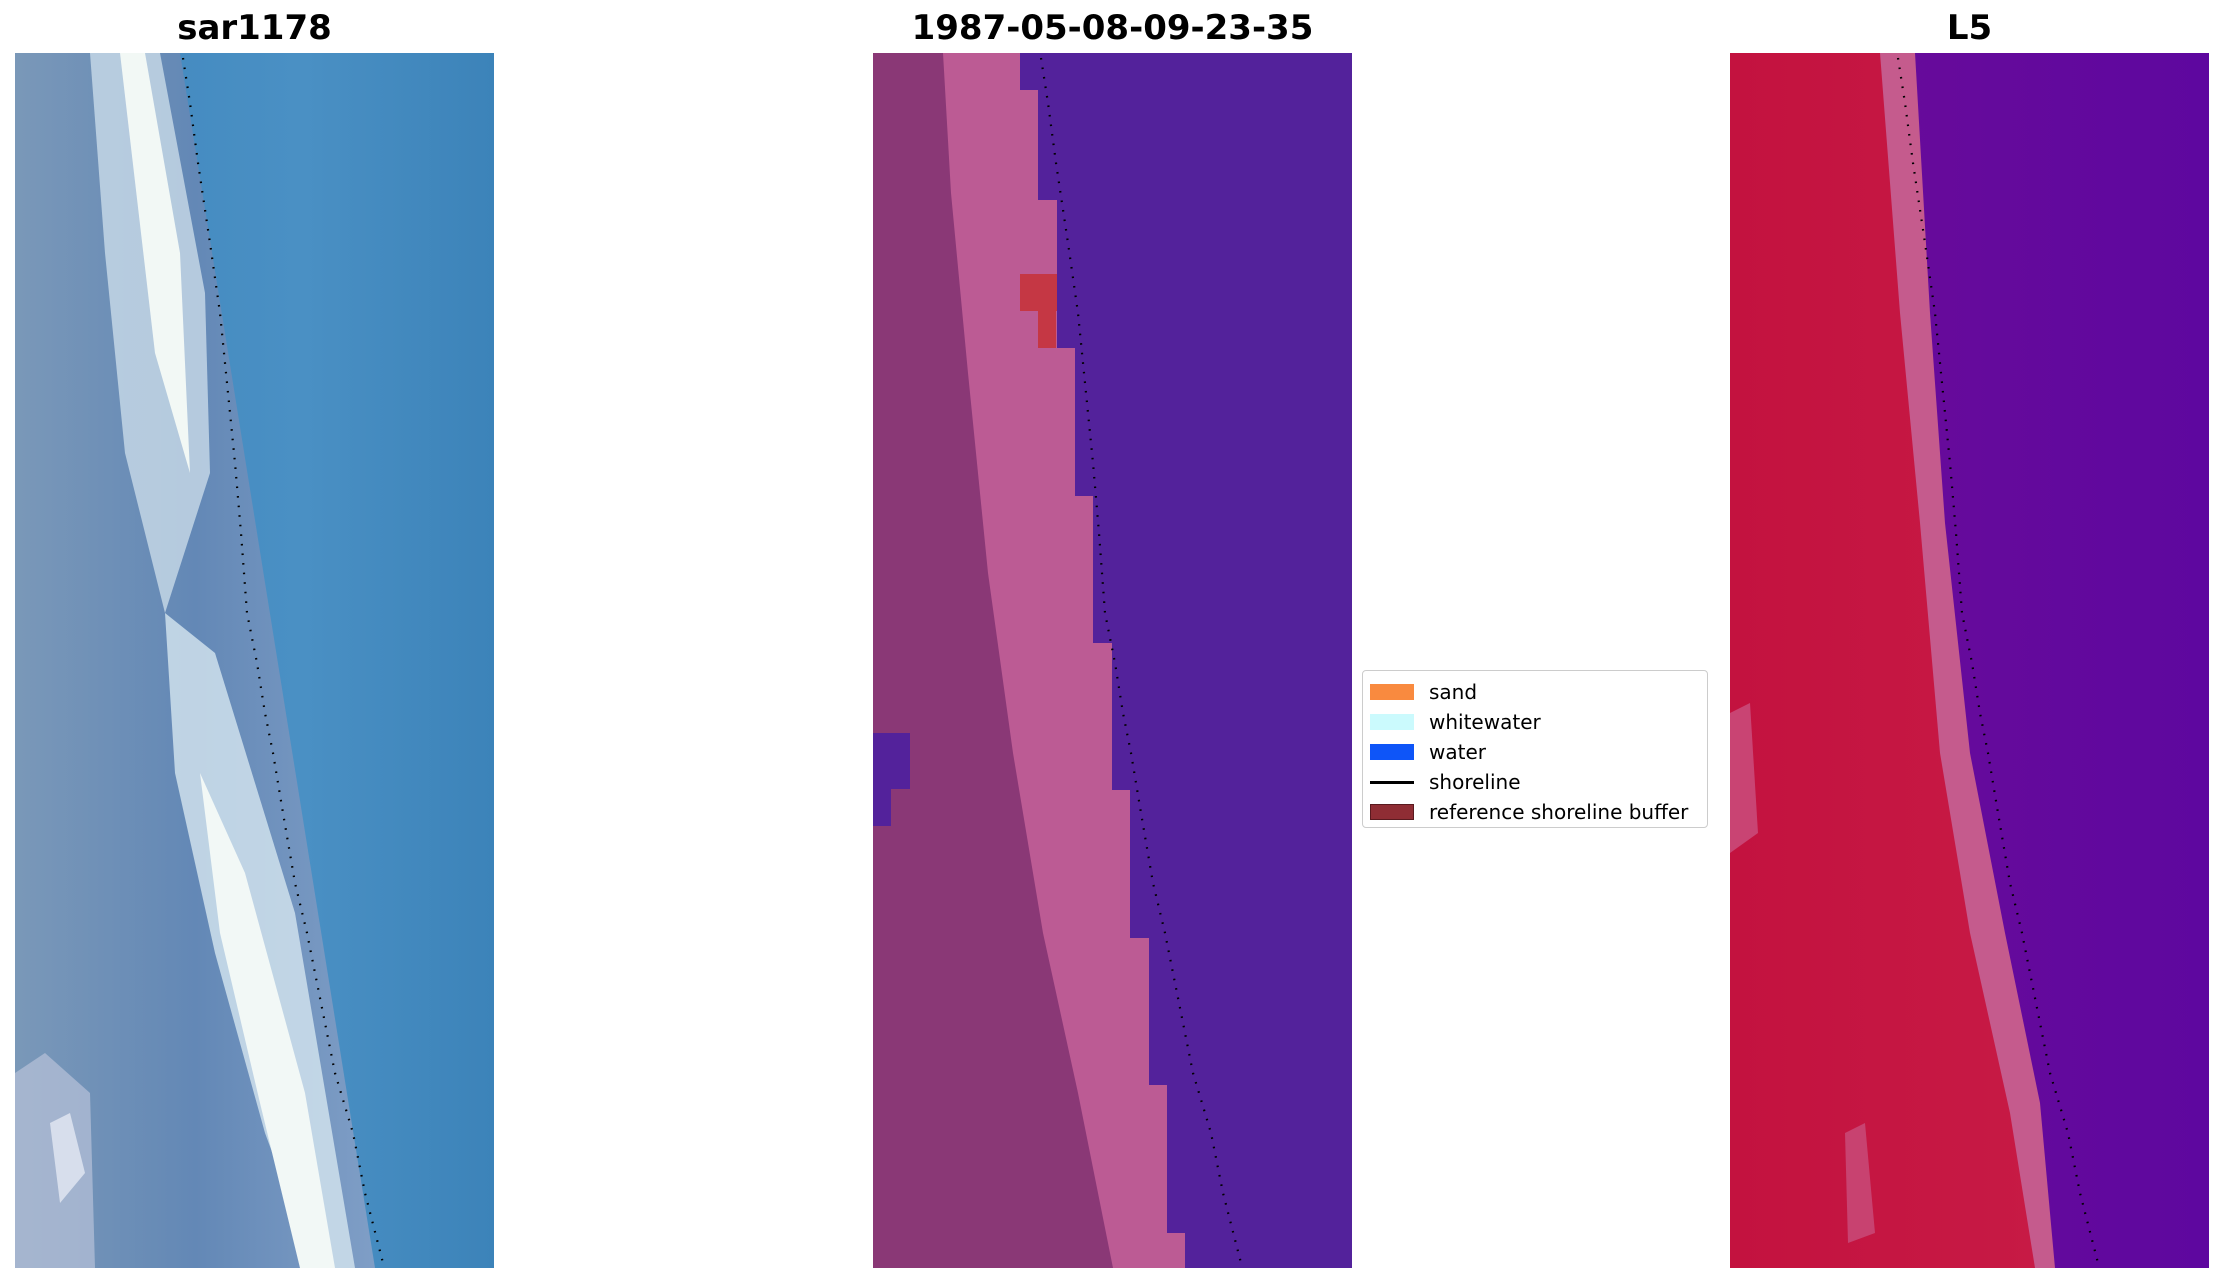 Image resolution: width=2223 pixels, height=1283 pixels. Describe the element at coordinates (1457, 752) in the screenshot. I see `legend-label-water: water` at that location.